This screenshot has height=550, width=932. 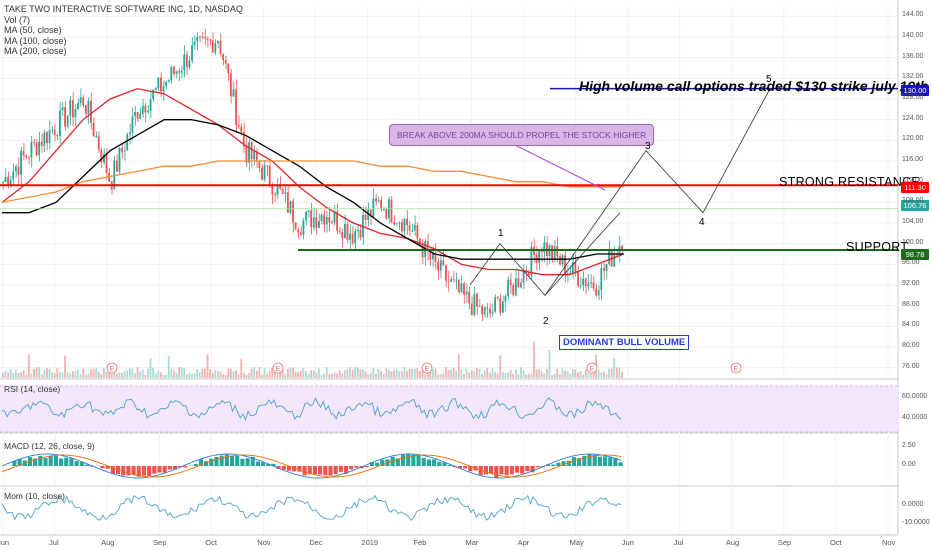 What do you see at coordinates (769, 79) in the screenshot?
I see `wave-label-5: 5` at bounding box center [769, 79].